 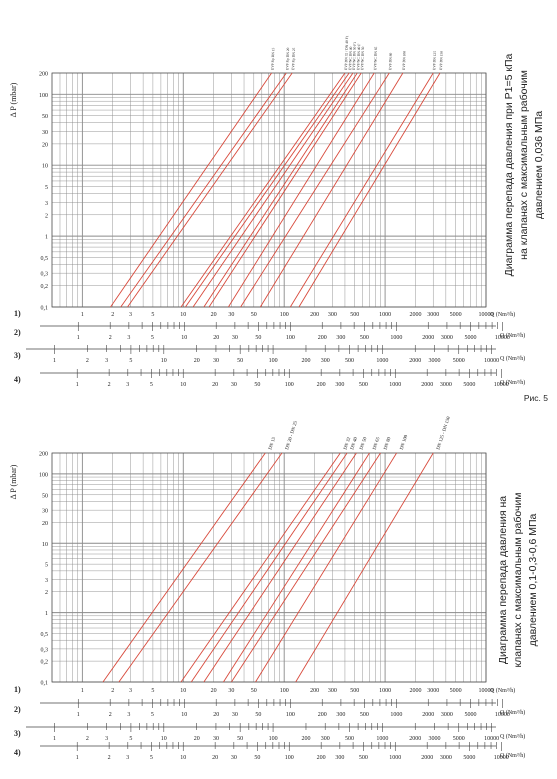 What do you see at coordinates (347, 443) in the screenshot?
I see `series-label-3: DN 32` at bounding box center [347, 443].